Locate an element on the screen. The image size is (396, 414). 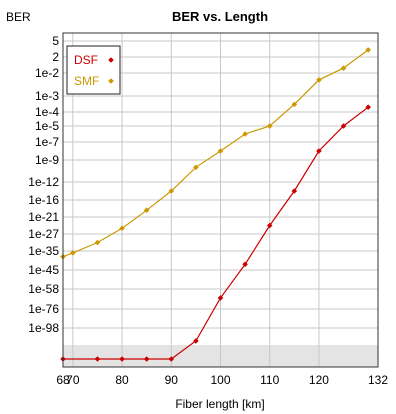
x-tick-label: 68 is located at coordinates (63, 380).